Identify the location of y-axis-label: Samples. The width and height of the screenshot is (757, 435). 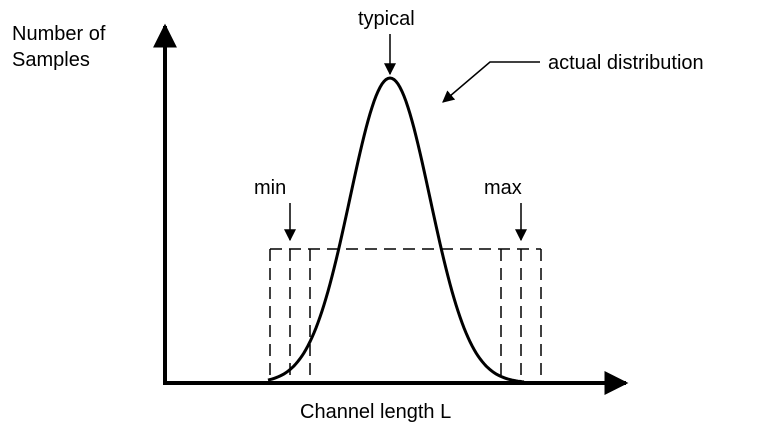
(51, 60).